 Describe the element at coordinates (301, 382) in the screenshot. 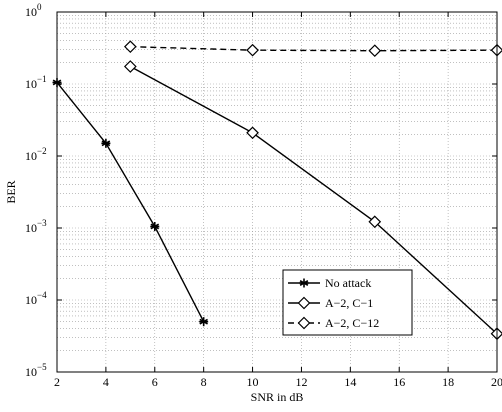

I see `x-tick-label: 12` at that location.